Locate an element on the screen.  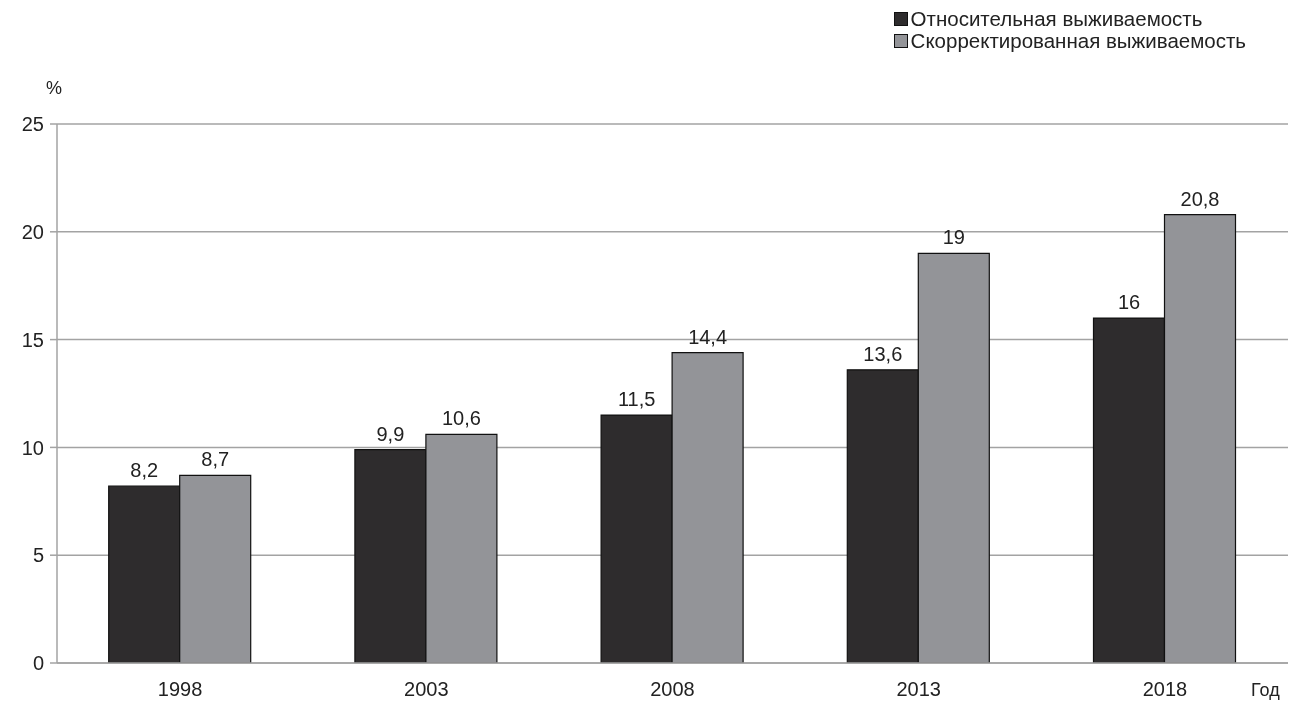
data-label: 19 is located at coordinates (953, 237).